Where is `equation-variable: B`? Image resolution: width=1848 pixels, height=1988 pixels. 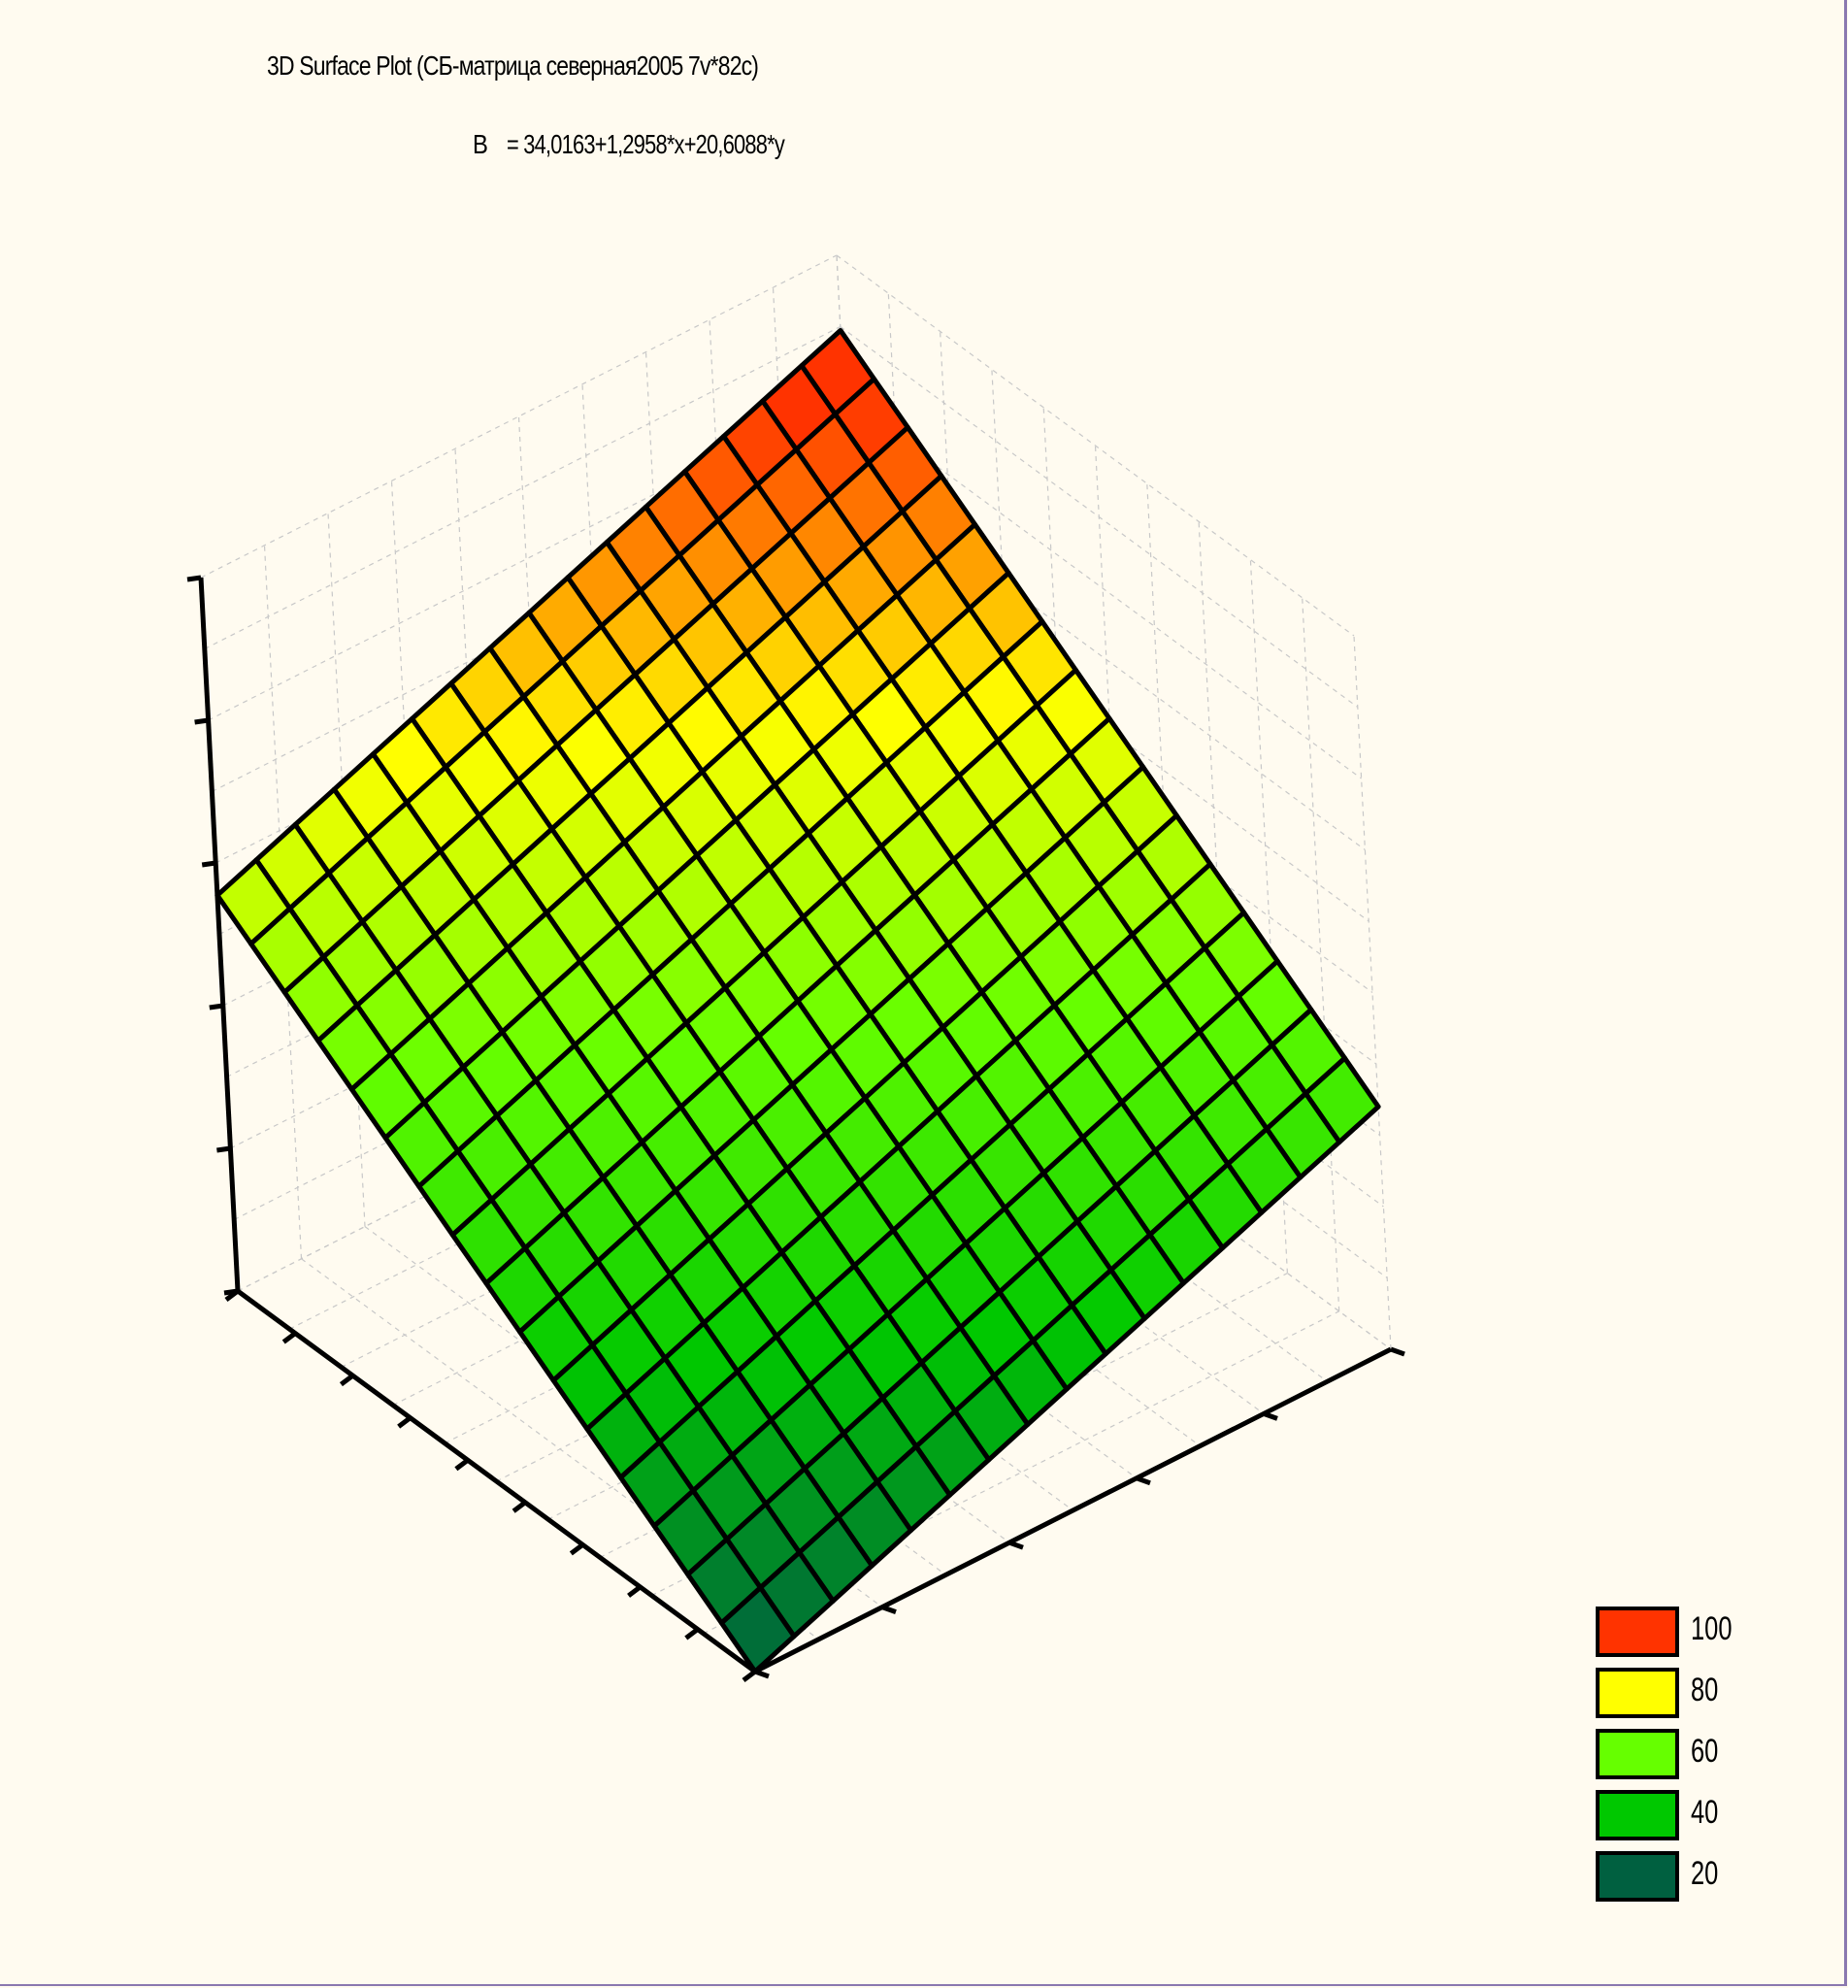 equation-variable: B is located at coordinates (480, 144).